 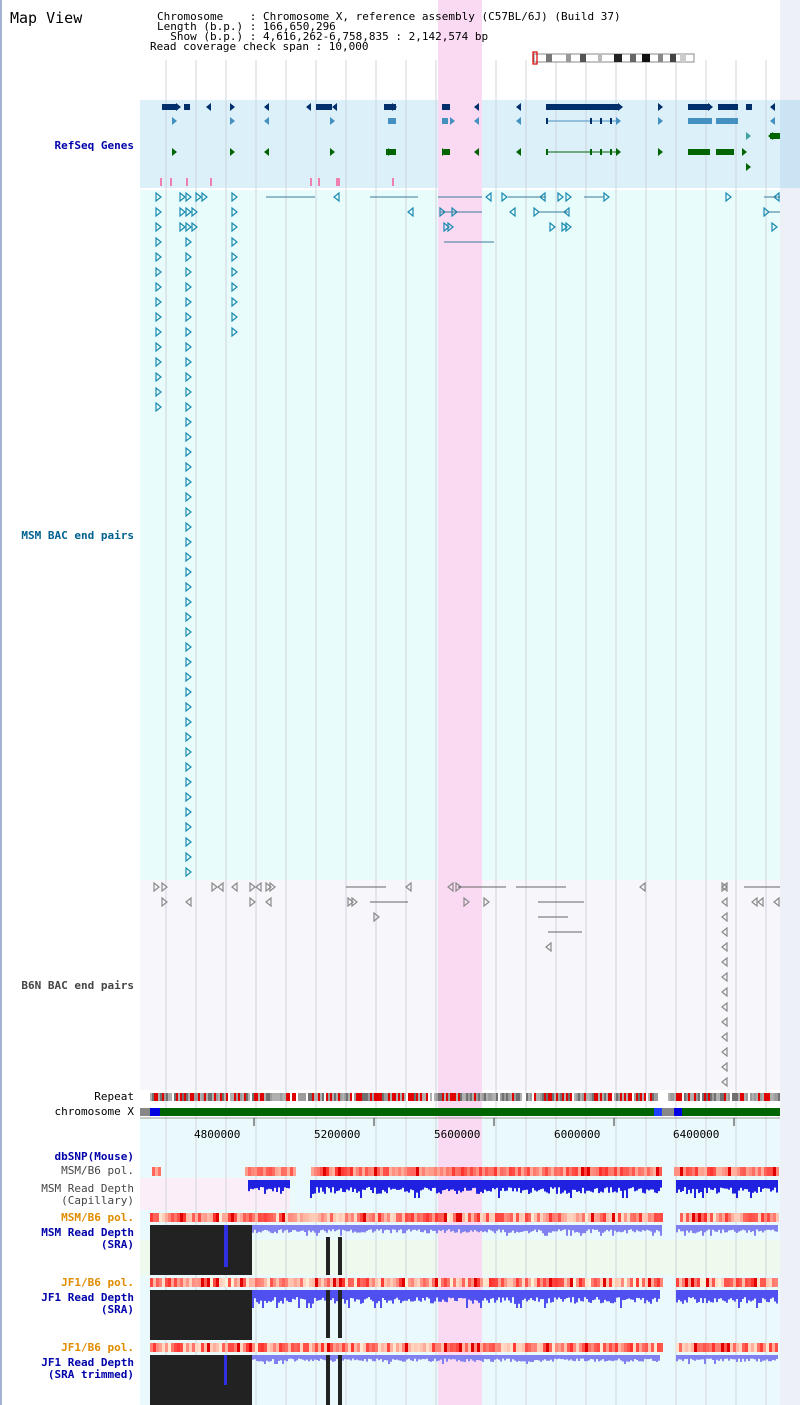 What do you see at coordinates (77, 535) in the screenshot?
I see `msm-bac-track-label: MSM BAC end pairs` at bounding box center [77, 535].